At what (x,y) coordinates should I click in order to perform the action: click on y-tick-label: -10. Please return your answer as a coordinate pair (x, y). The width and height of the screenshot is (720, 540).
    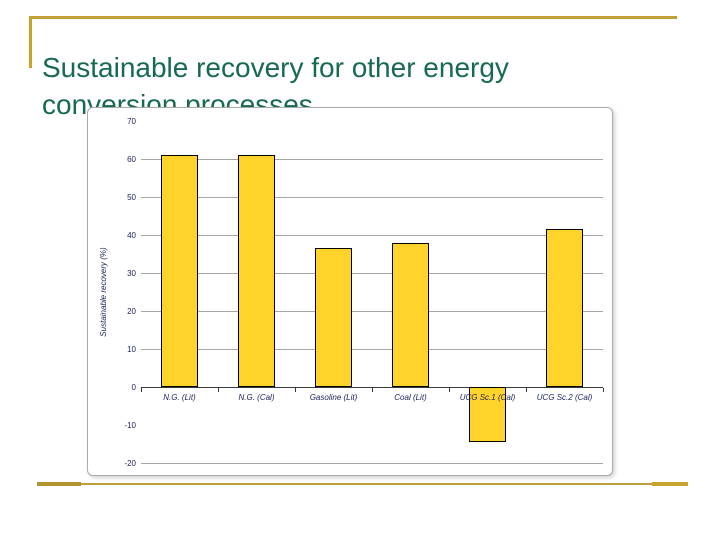
    Looking at the image, I should click on (130, 425).